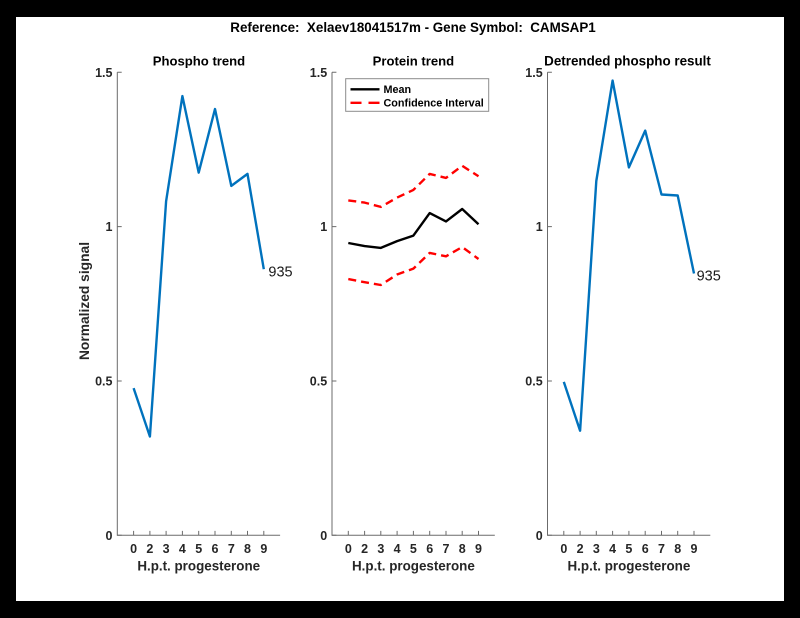 Image resolution: width=800 pixels, height=618 pixels. Describe the element at coordinates (413, 61) in the screenshot. I see `svg-text: Protein trend` at that location.